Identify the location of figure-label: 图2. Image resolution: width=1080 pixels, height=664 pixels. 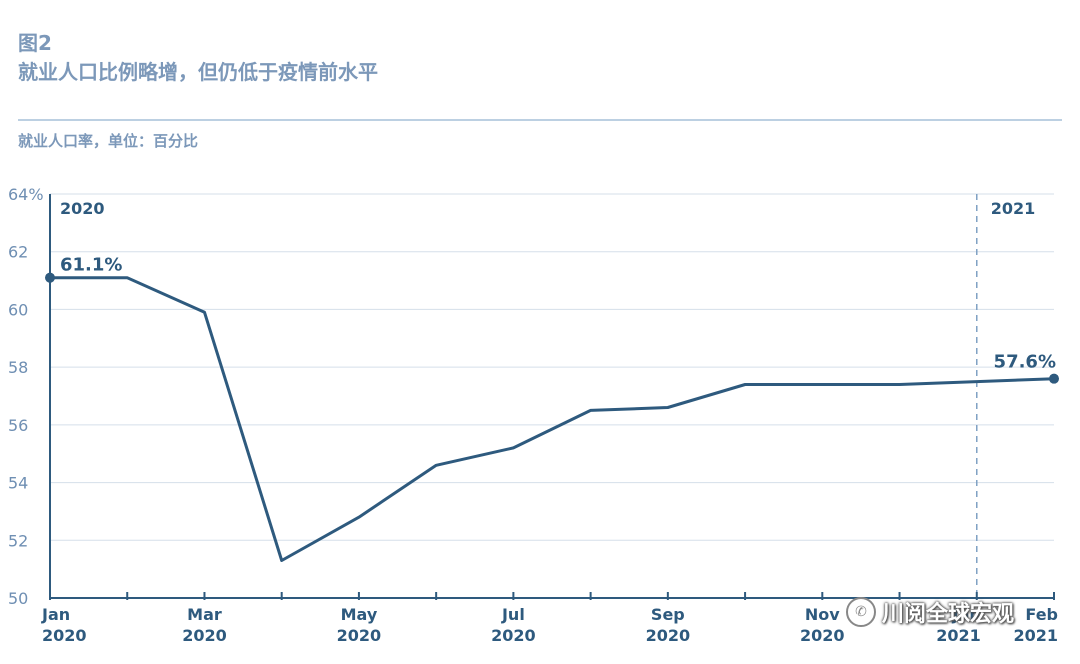
(35, 43).